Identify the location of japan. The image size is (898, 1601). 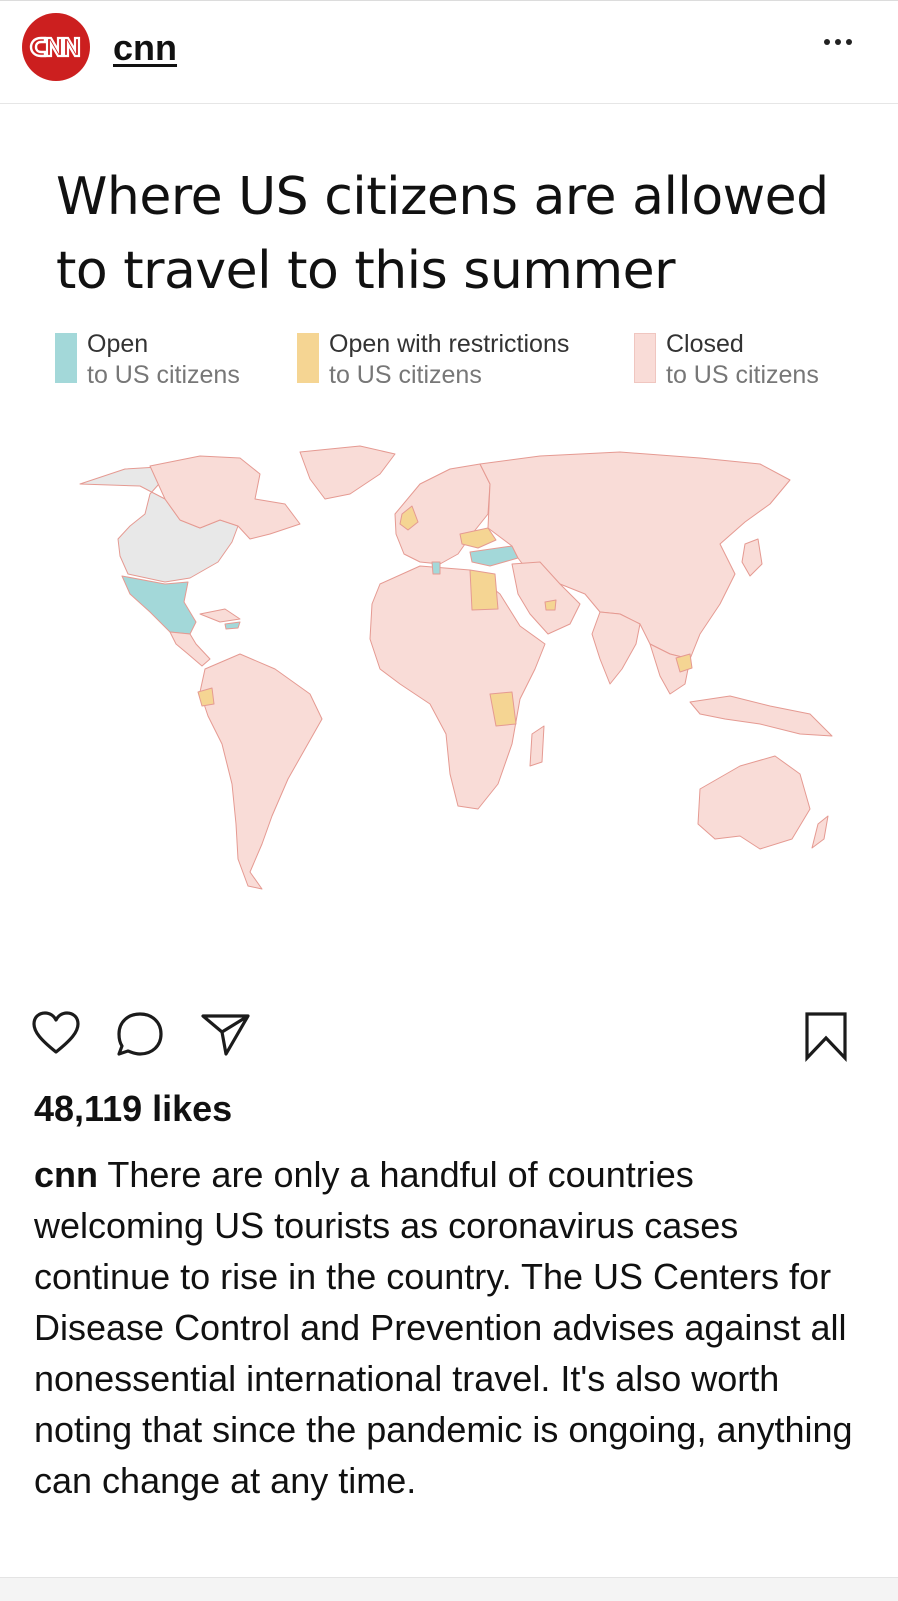
(752, 557).